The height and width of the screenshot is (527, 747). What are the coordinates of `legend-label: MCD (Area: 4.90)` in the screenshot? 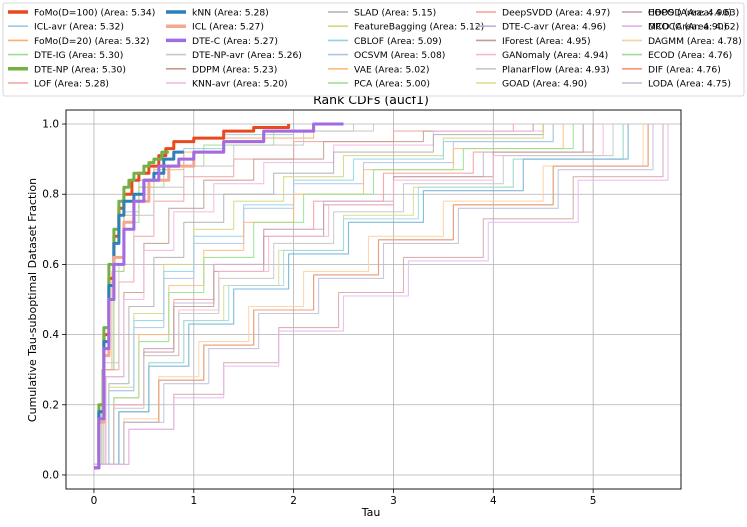 It's located at (687, 27).